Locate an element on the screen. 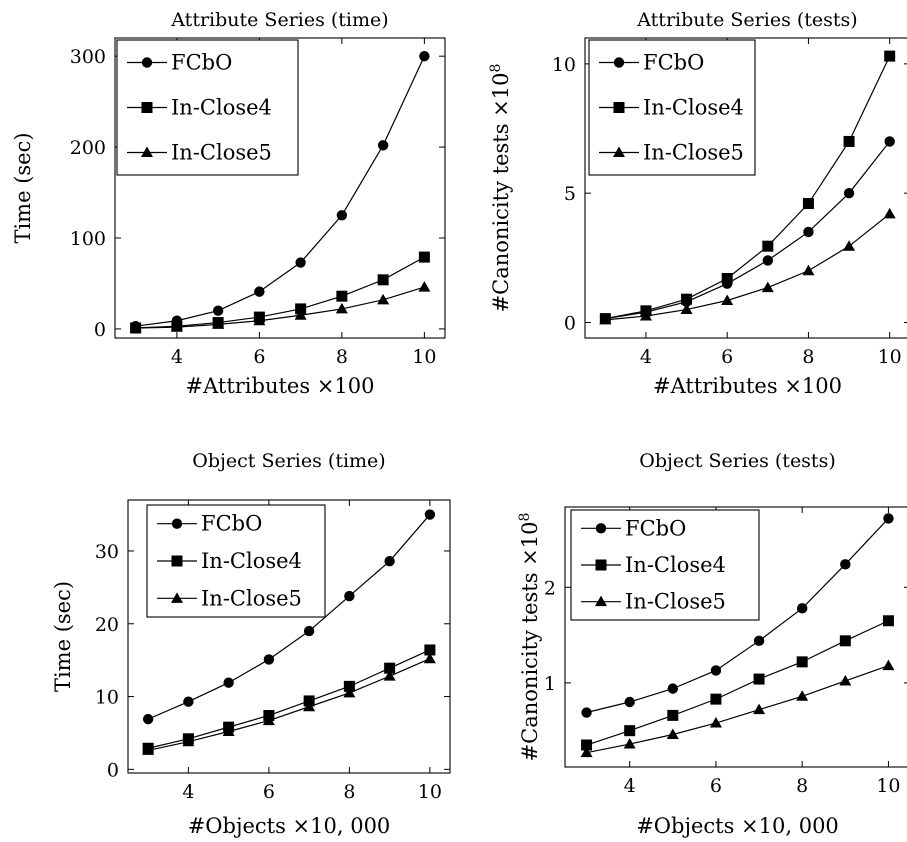  y-axis-label: Time (sec) is located at coordinates (23, 187).